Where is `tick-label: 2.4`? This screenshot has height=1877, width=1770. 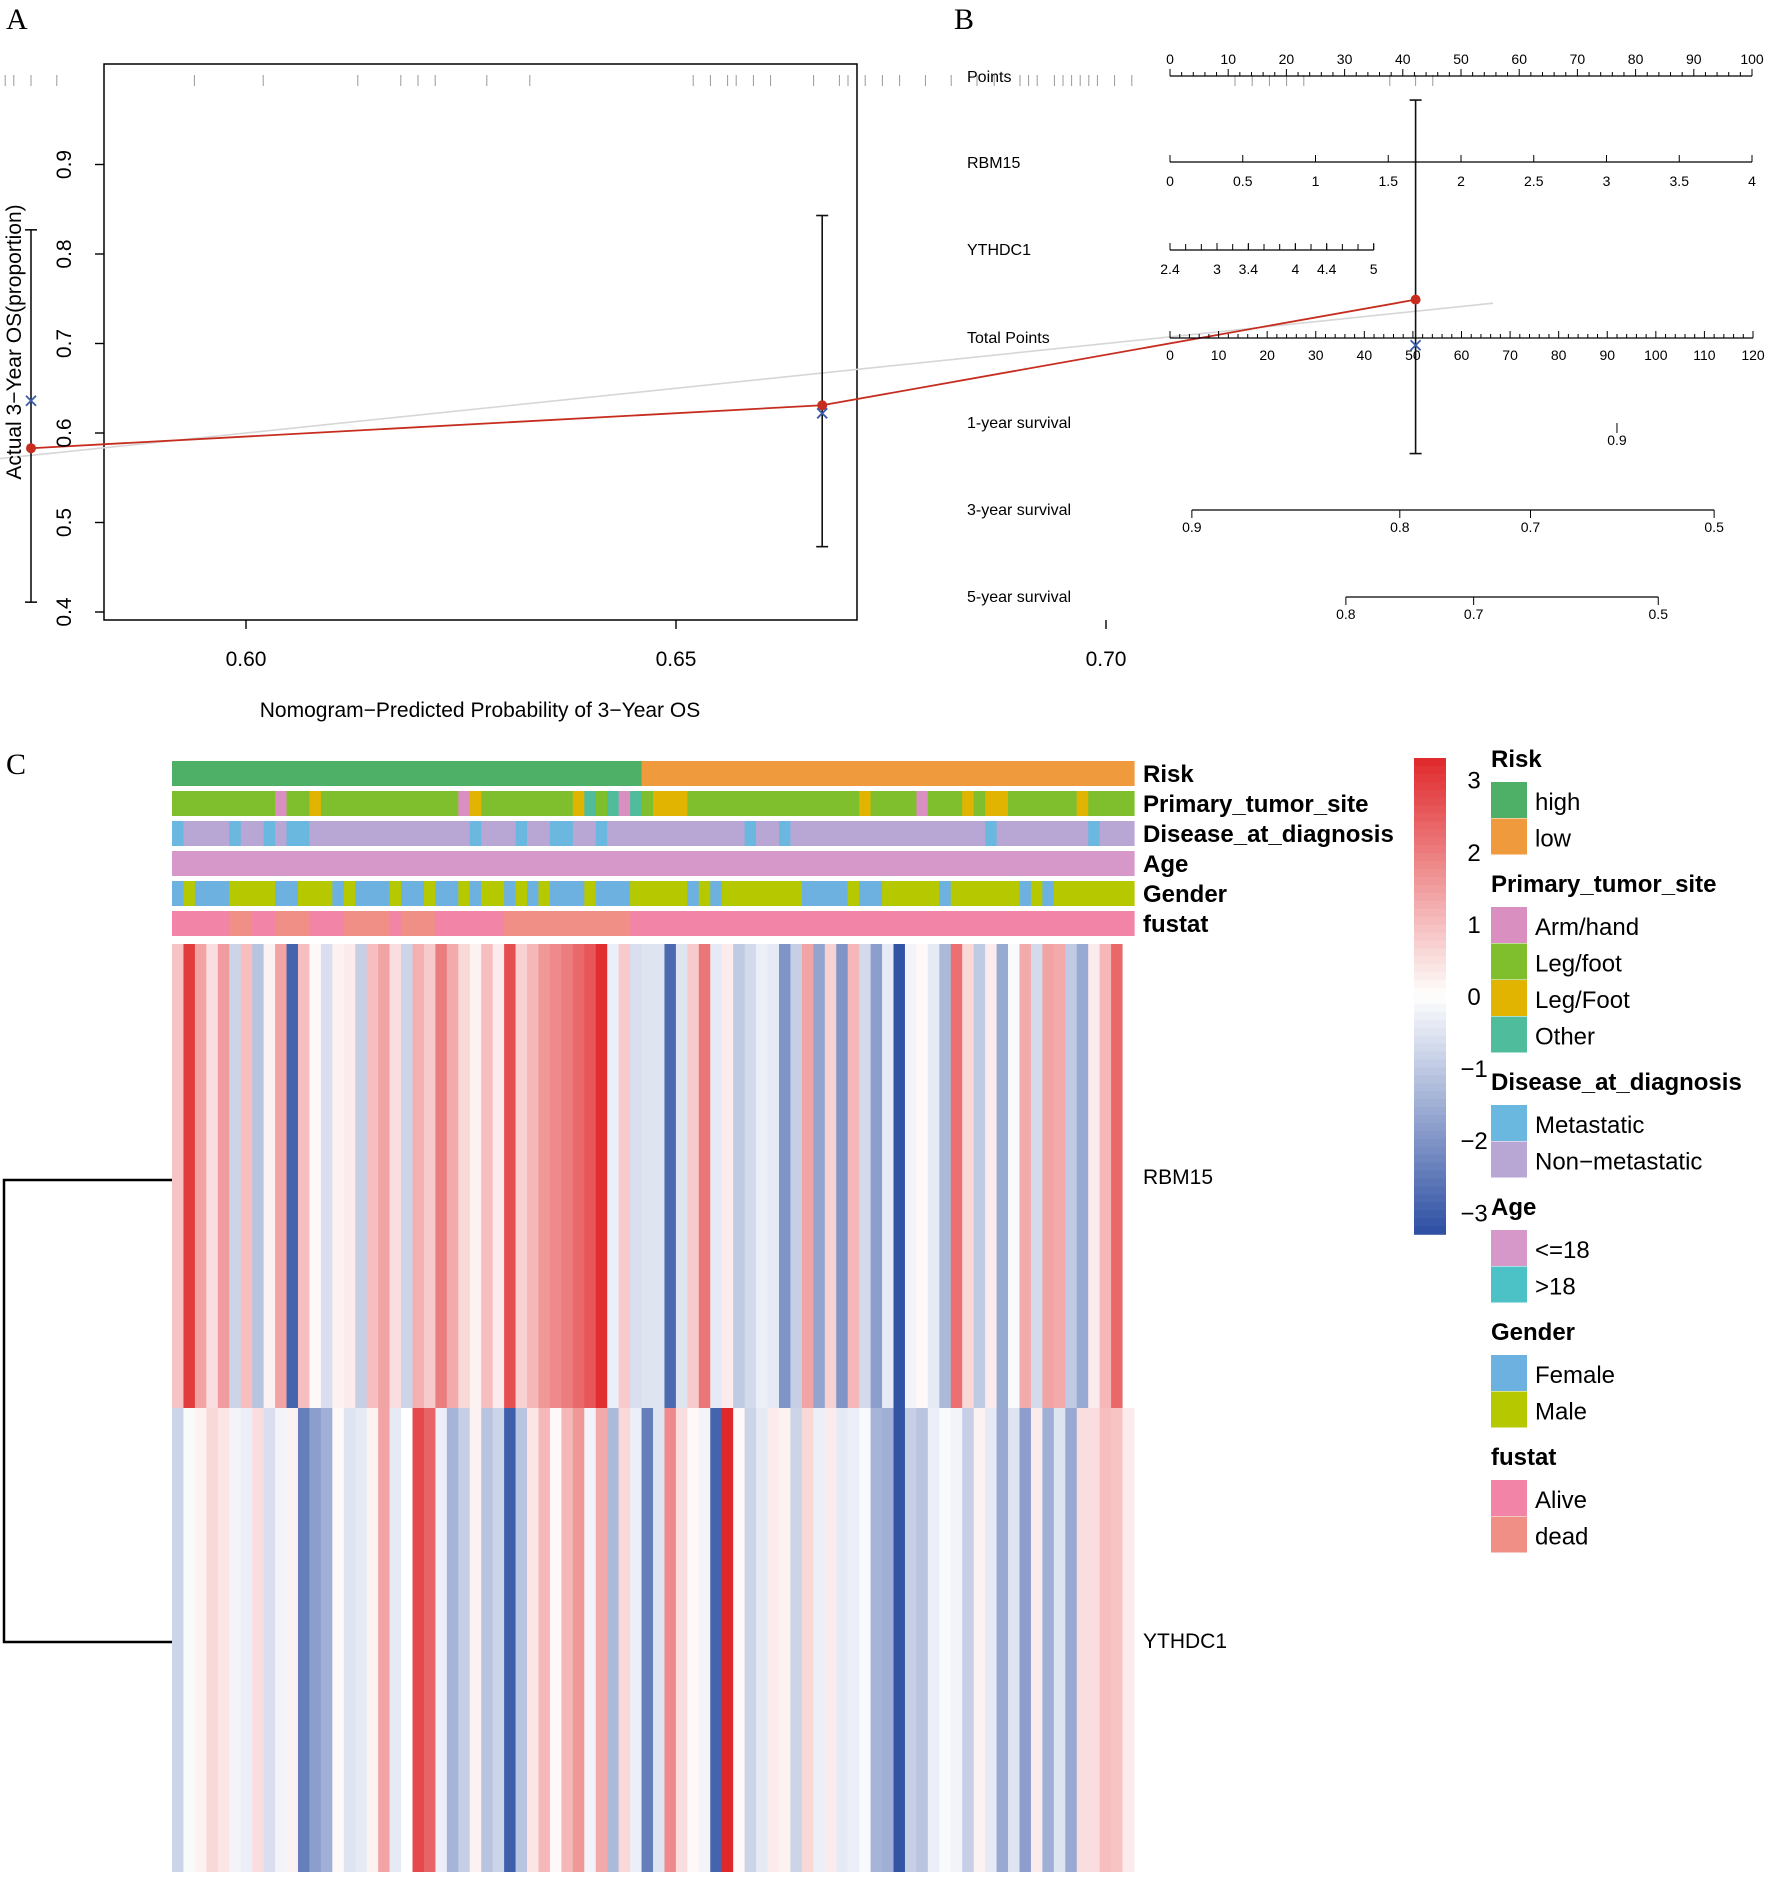 tick-label: 2.4 is located at coordinates (1170, 269).